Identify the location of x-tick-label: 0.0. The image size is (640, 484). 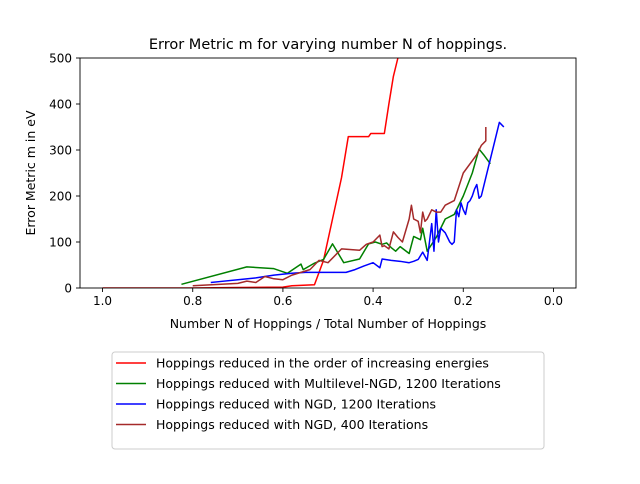
(553, 301).